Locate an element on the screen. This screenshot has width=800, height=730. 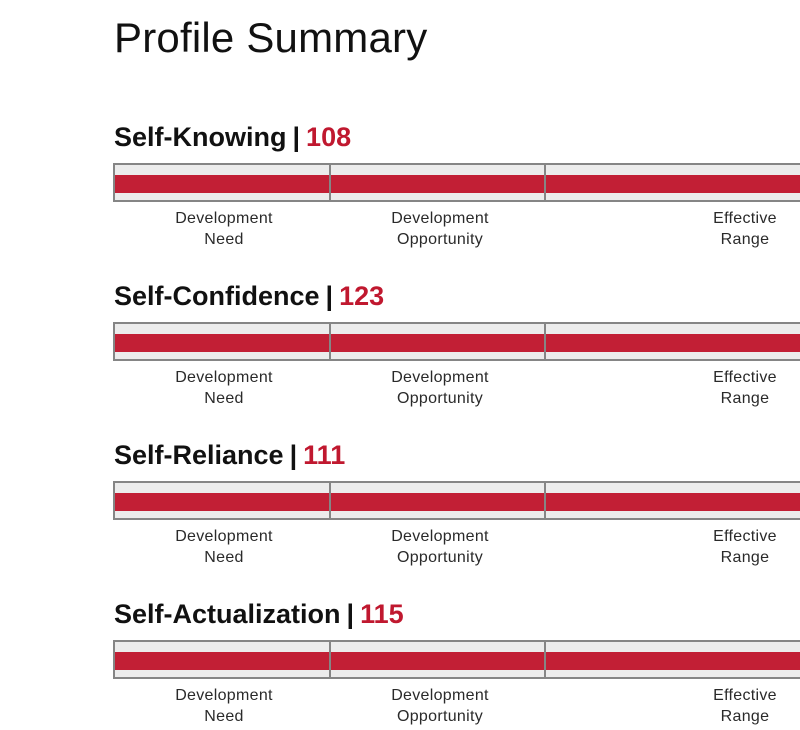
section-name: Self-Knowing is located at coordinates (200, 137).